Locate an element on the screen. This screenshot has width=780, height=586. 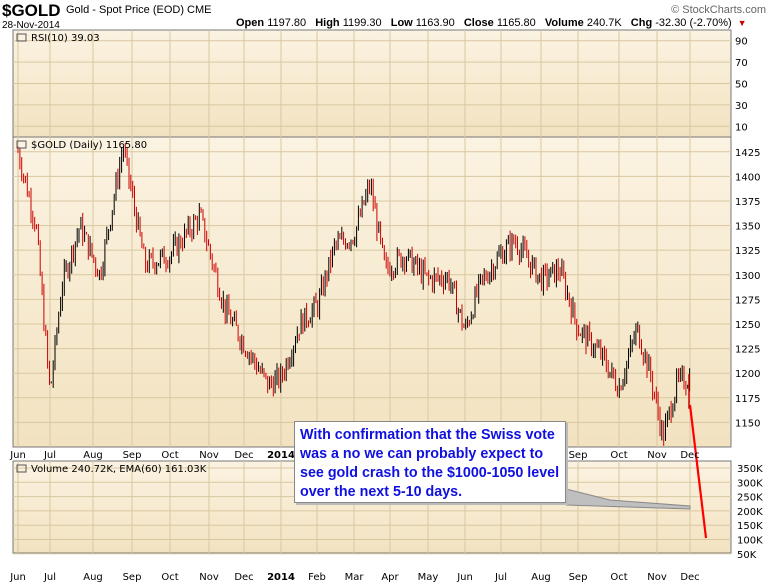
chg-value: -32.30 (-2.70%) is located at coordinates (693, 23).